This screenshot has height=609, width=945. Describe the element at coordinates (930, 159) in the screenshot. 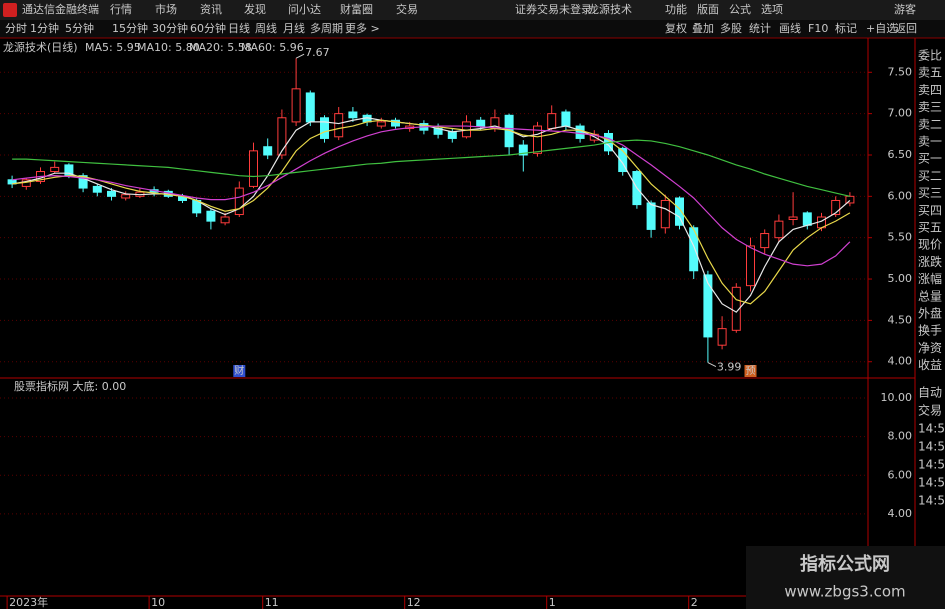

I see `quote-label: 买一` at that location.